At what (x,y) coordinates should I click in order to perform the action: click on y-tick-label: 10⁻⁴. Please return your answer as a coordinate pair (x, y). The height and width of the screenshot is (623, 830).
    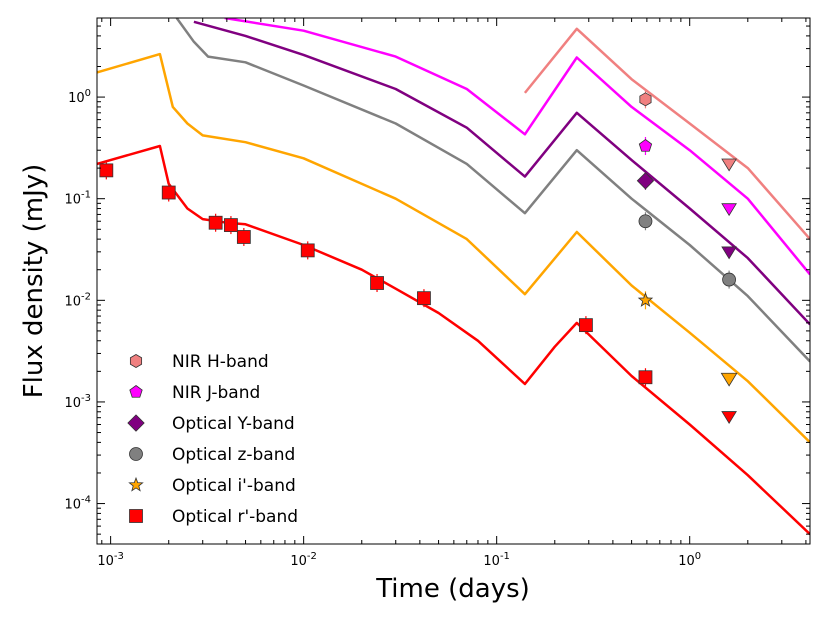
    Looking at the image, I should click on (77, 504).